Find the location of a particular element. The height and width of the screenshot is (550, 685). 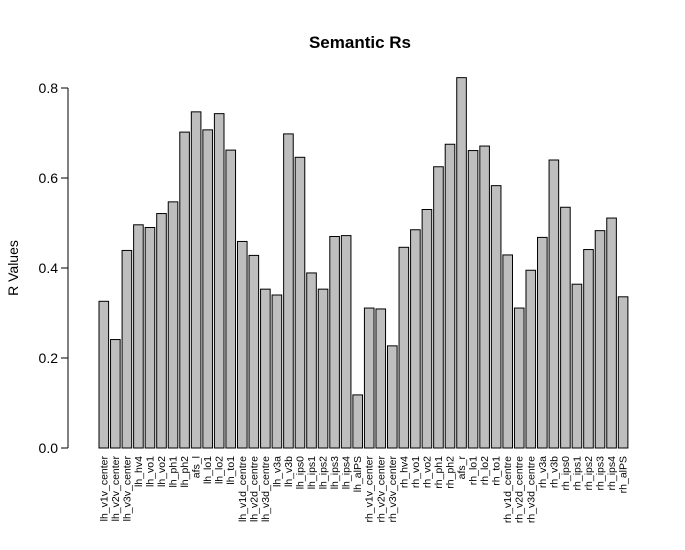

x-tick-label: rh_hv4 is located at coordinates (404, 472).